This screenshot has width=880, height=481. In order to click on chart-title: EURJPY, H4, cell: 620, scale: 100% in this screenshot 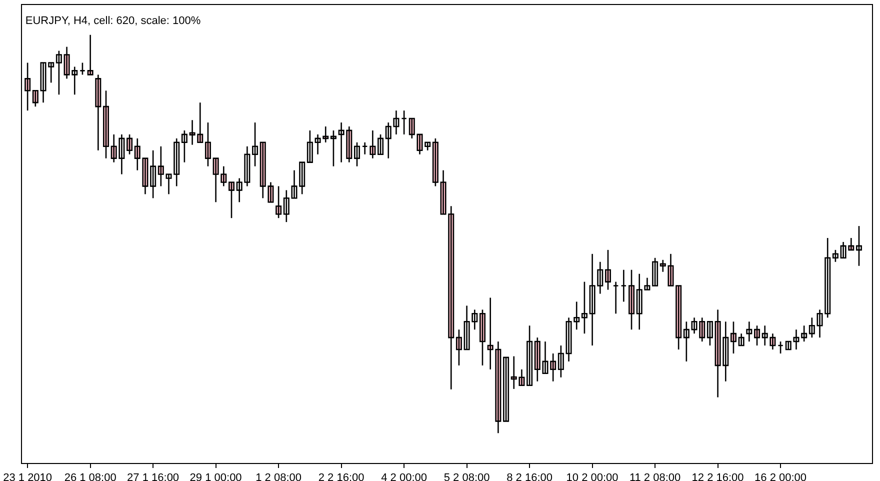, I will do `click(113, 21)`.